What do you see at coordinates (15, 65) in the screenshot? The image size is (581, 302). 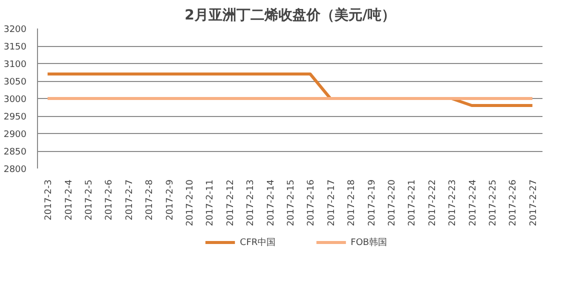 I see `y-tick-label: 3100` at bounding box center [15, 65].